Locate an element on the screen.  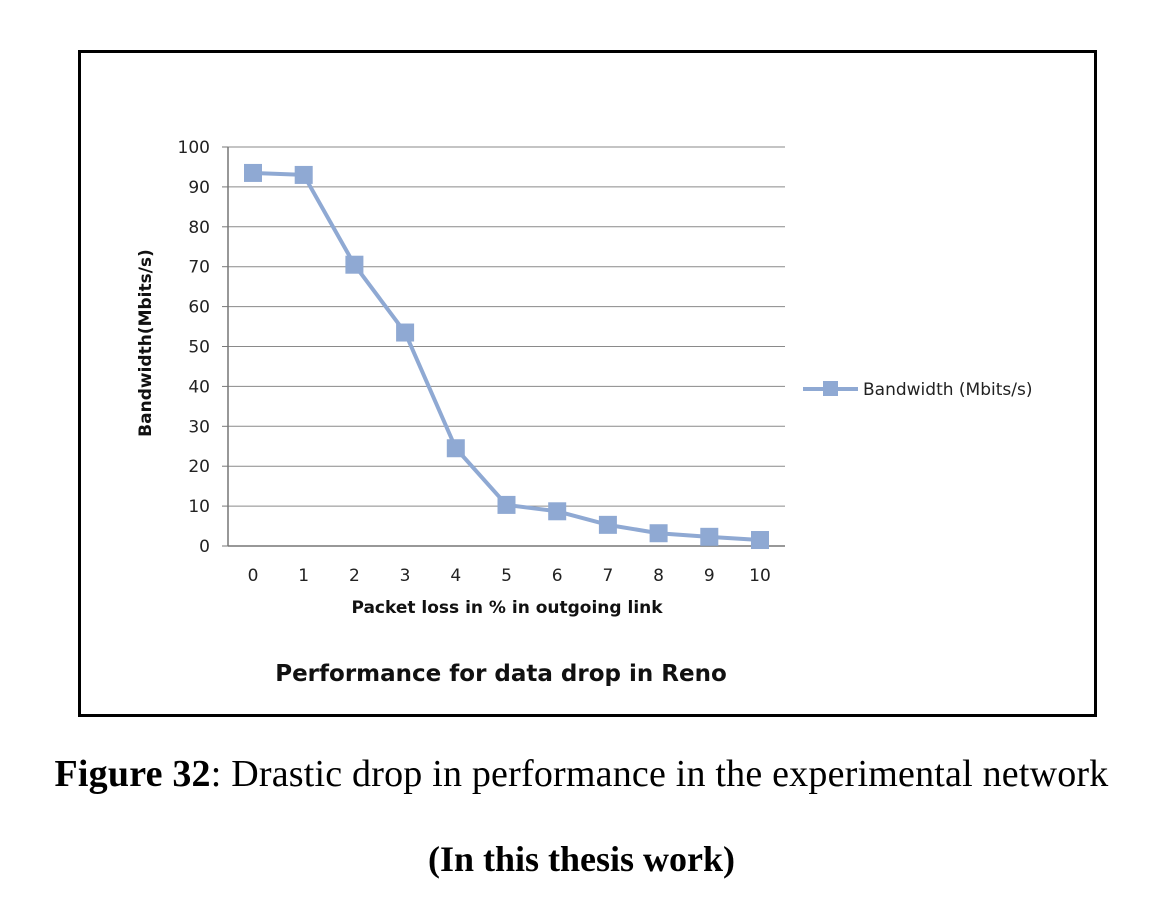
y-tick-label: 50 is located at coordinates (199, 348).